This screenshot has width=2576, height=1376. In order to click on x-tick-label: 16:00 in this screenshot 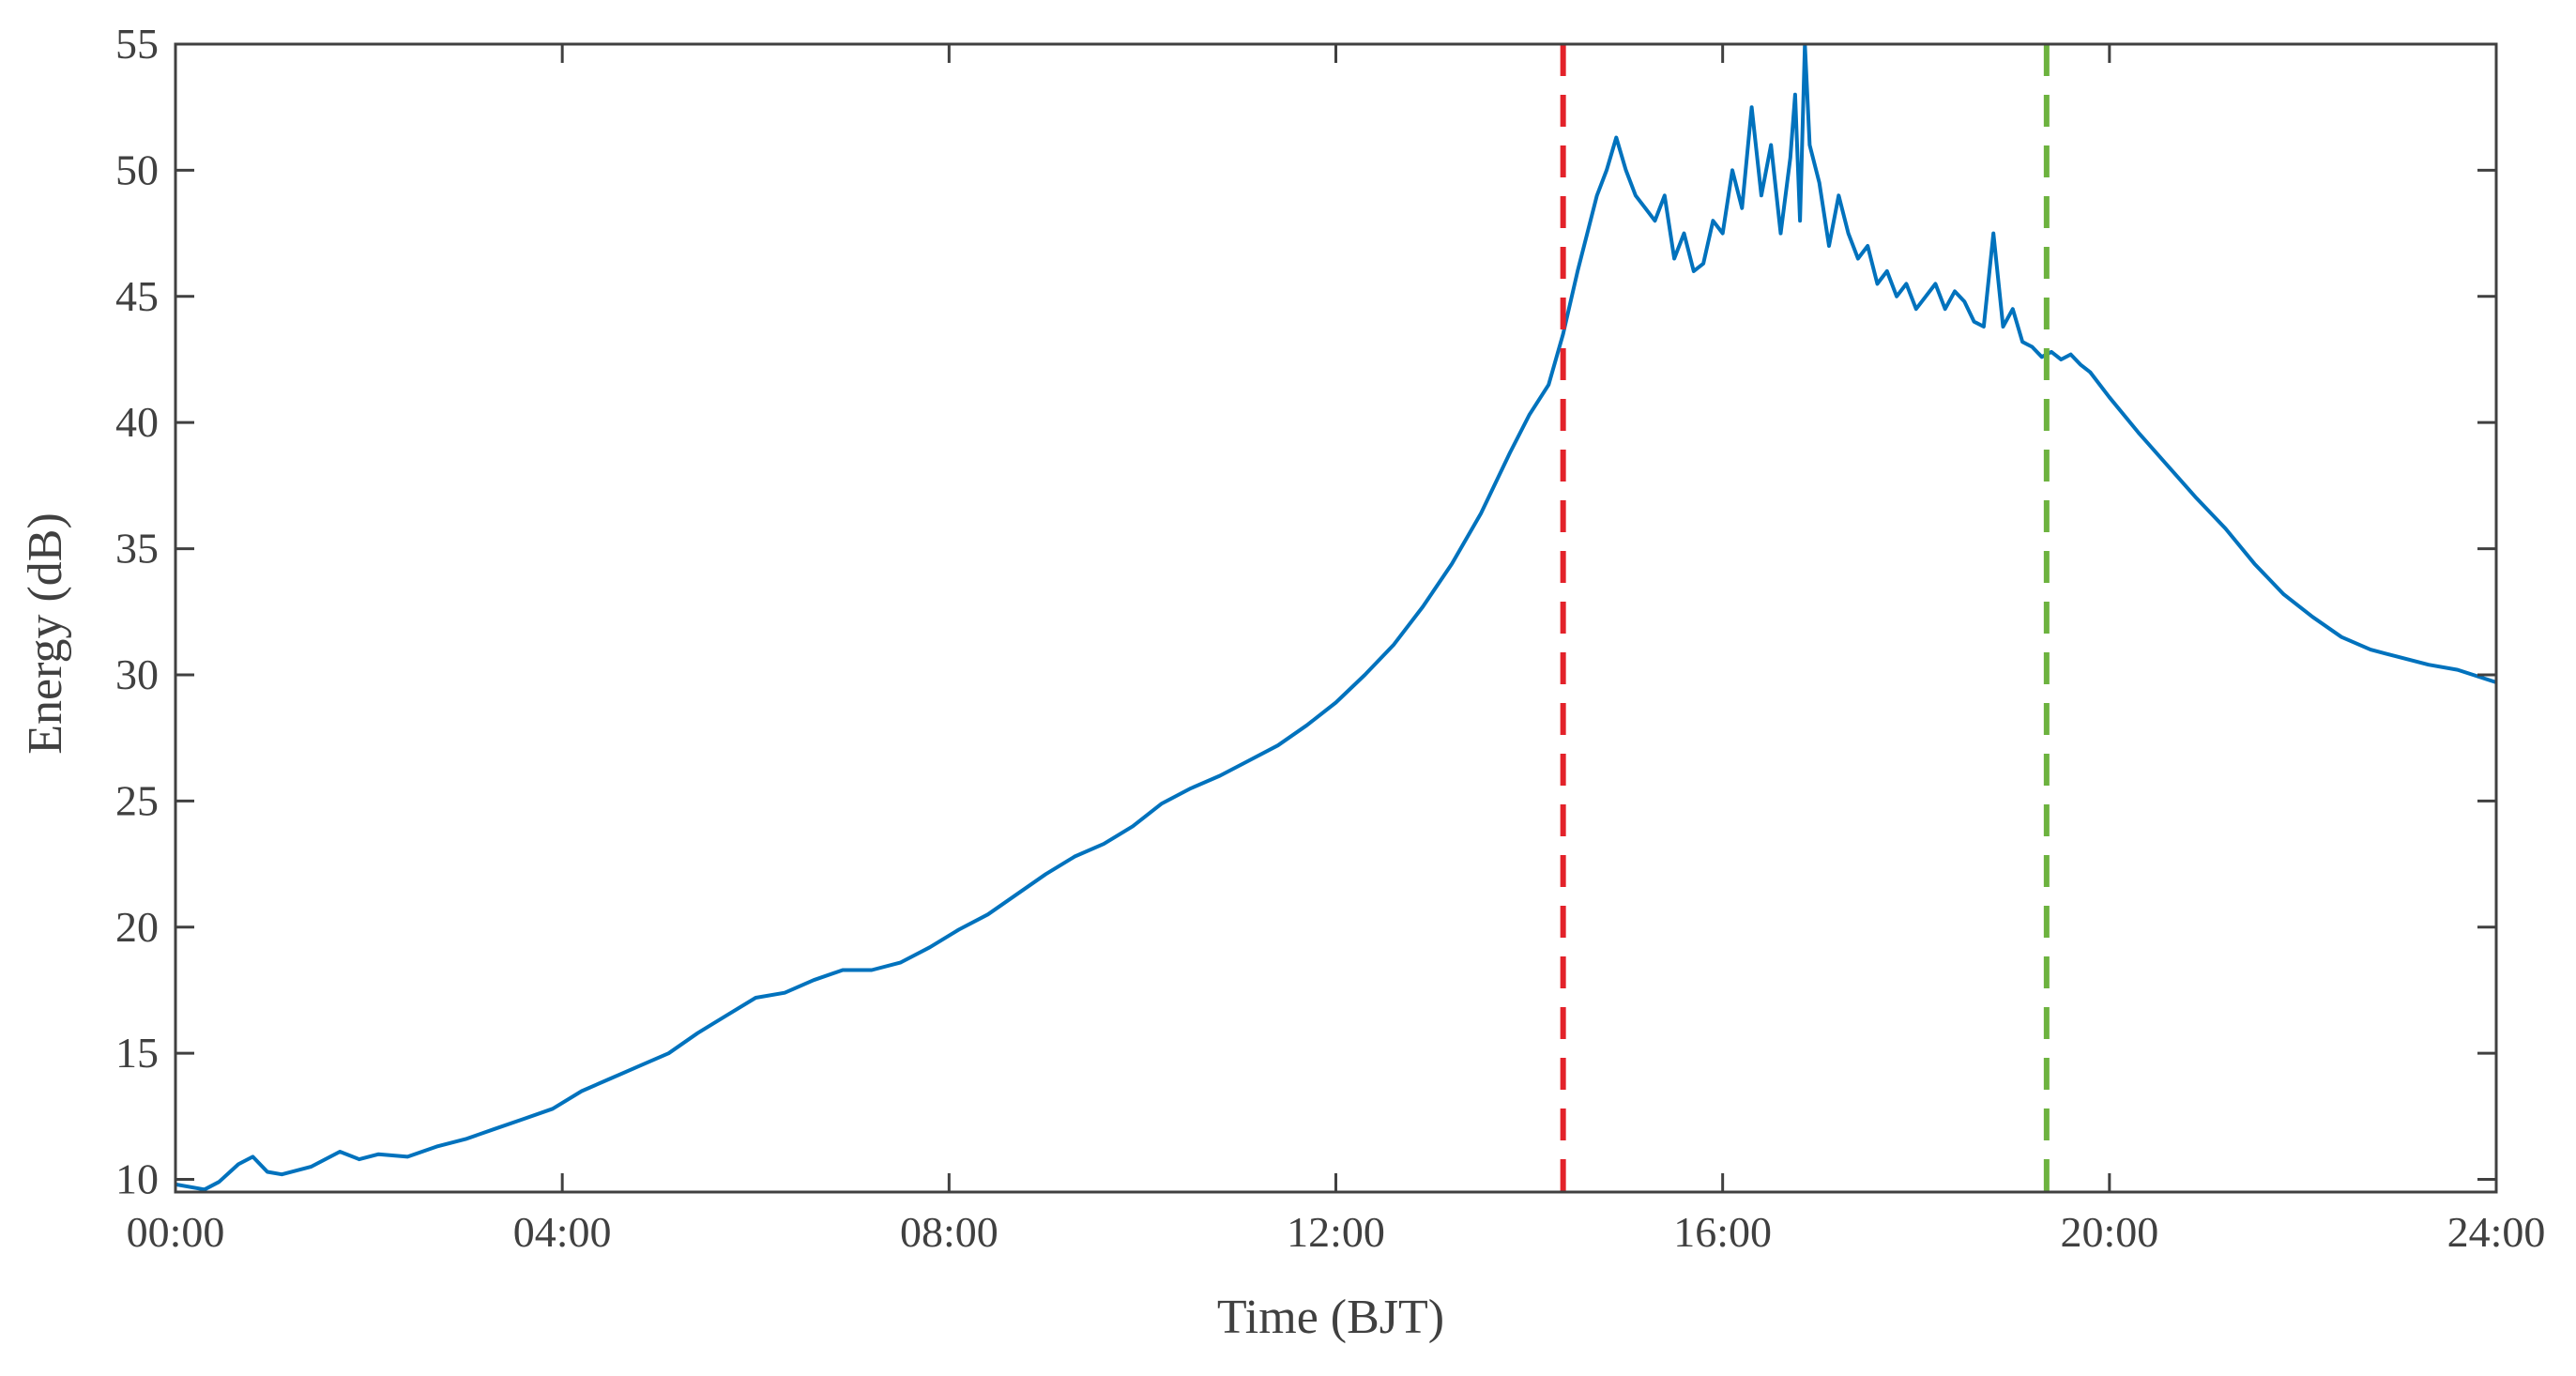, I will do `click(1722, 1232)`.